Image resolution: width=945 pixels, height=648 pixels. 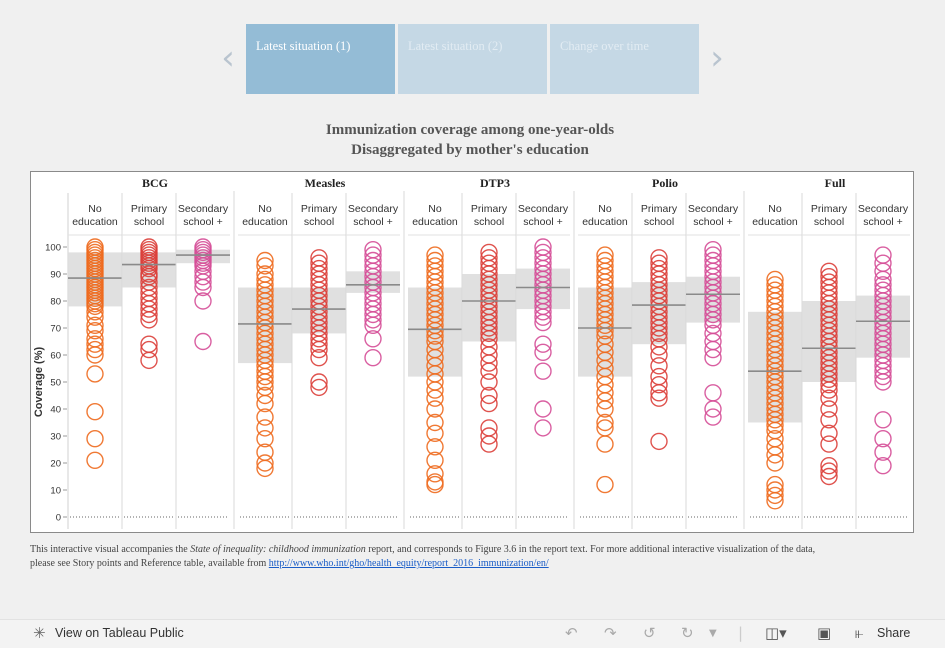 I want to click on column-header-measles-0: No education, so click(x=265, y=215).